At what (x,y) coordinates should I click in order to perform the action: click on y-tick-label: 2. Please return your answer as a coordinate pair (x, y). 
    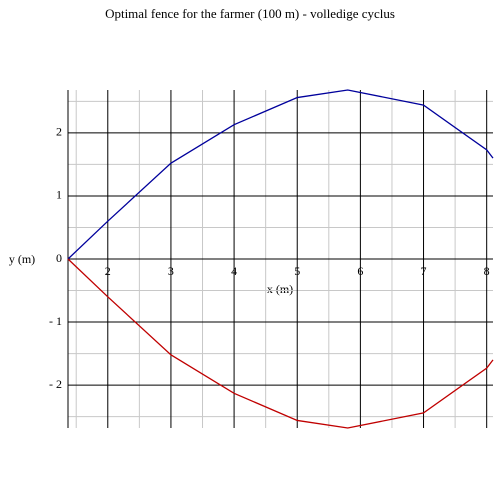
    Looking at the image, I should click on (59, 132).